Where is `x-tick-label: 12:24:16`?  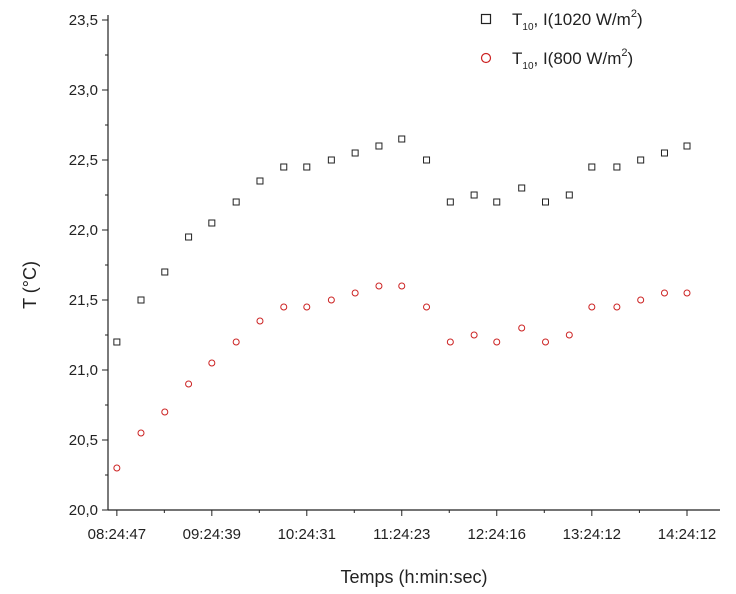
x-tick-label: 12:24:16 is located at coordinates (497, 534).